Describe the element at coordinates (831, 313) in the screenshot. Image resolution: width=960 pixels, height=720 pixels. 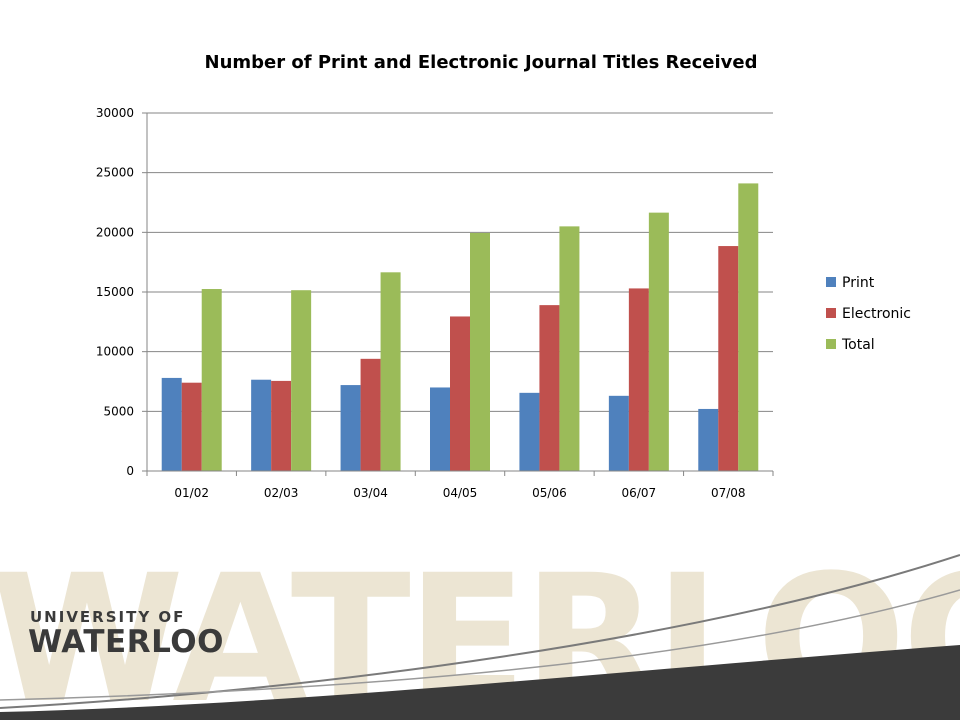
I see `legend-swatch-electronic` at that location.